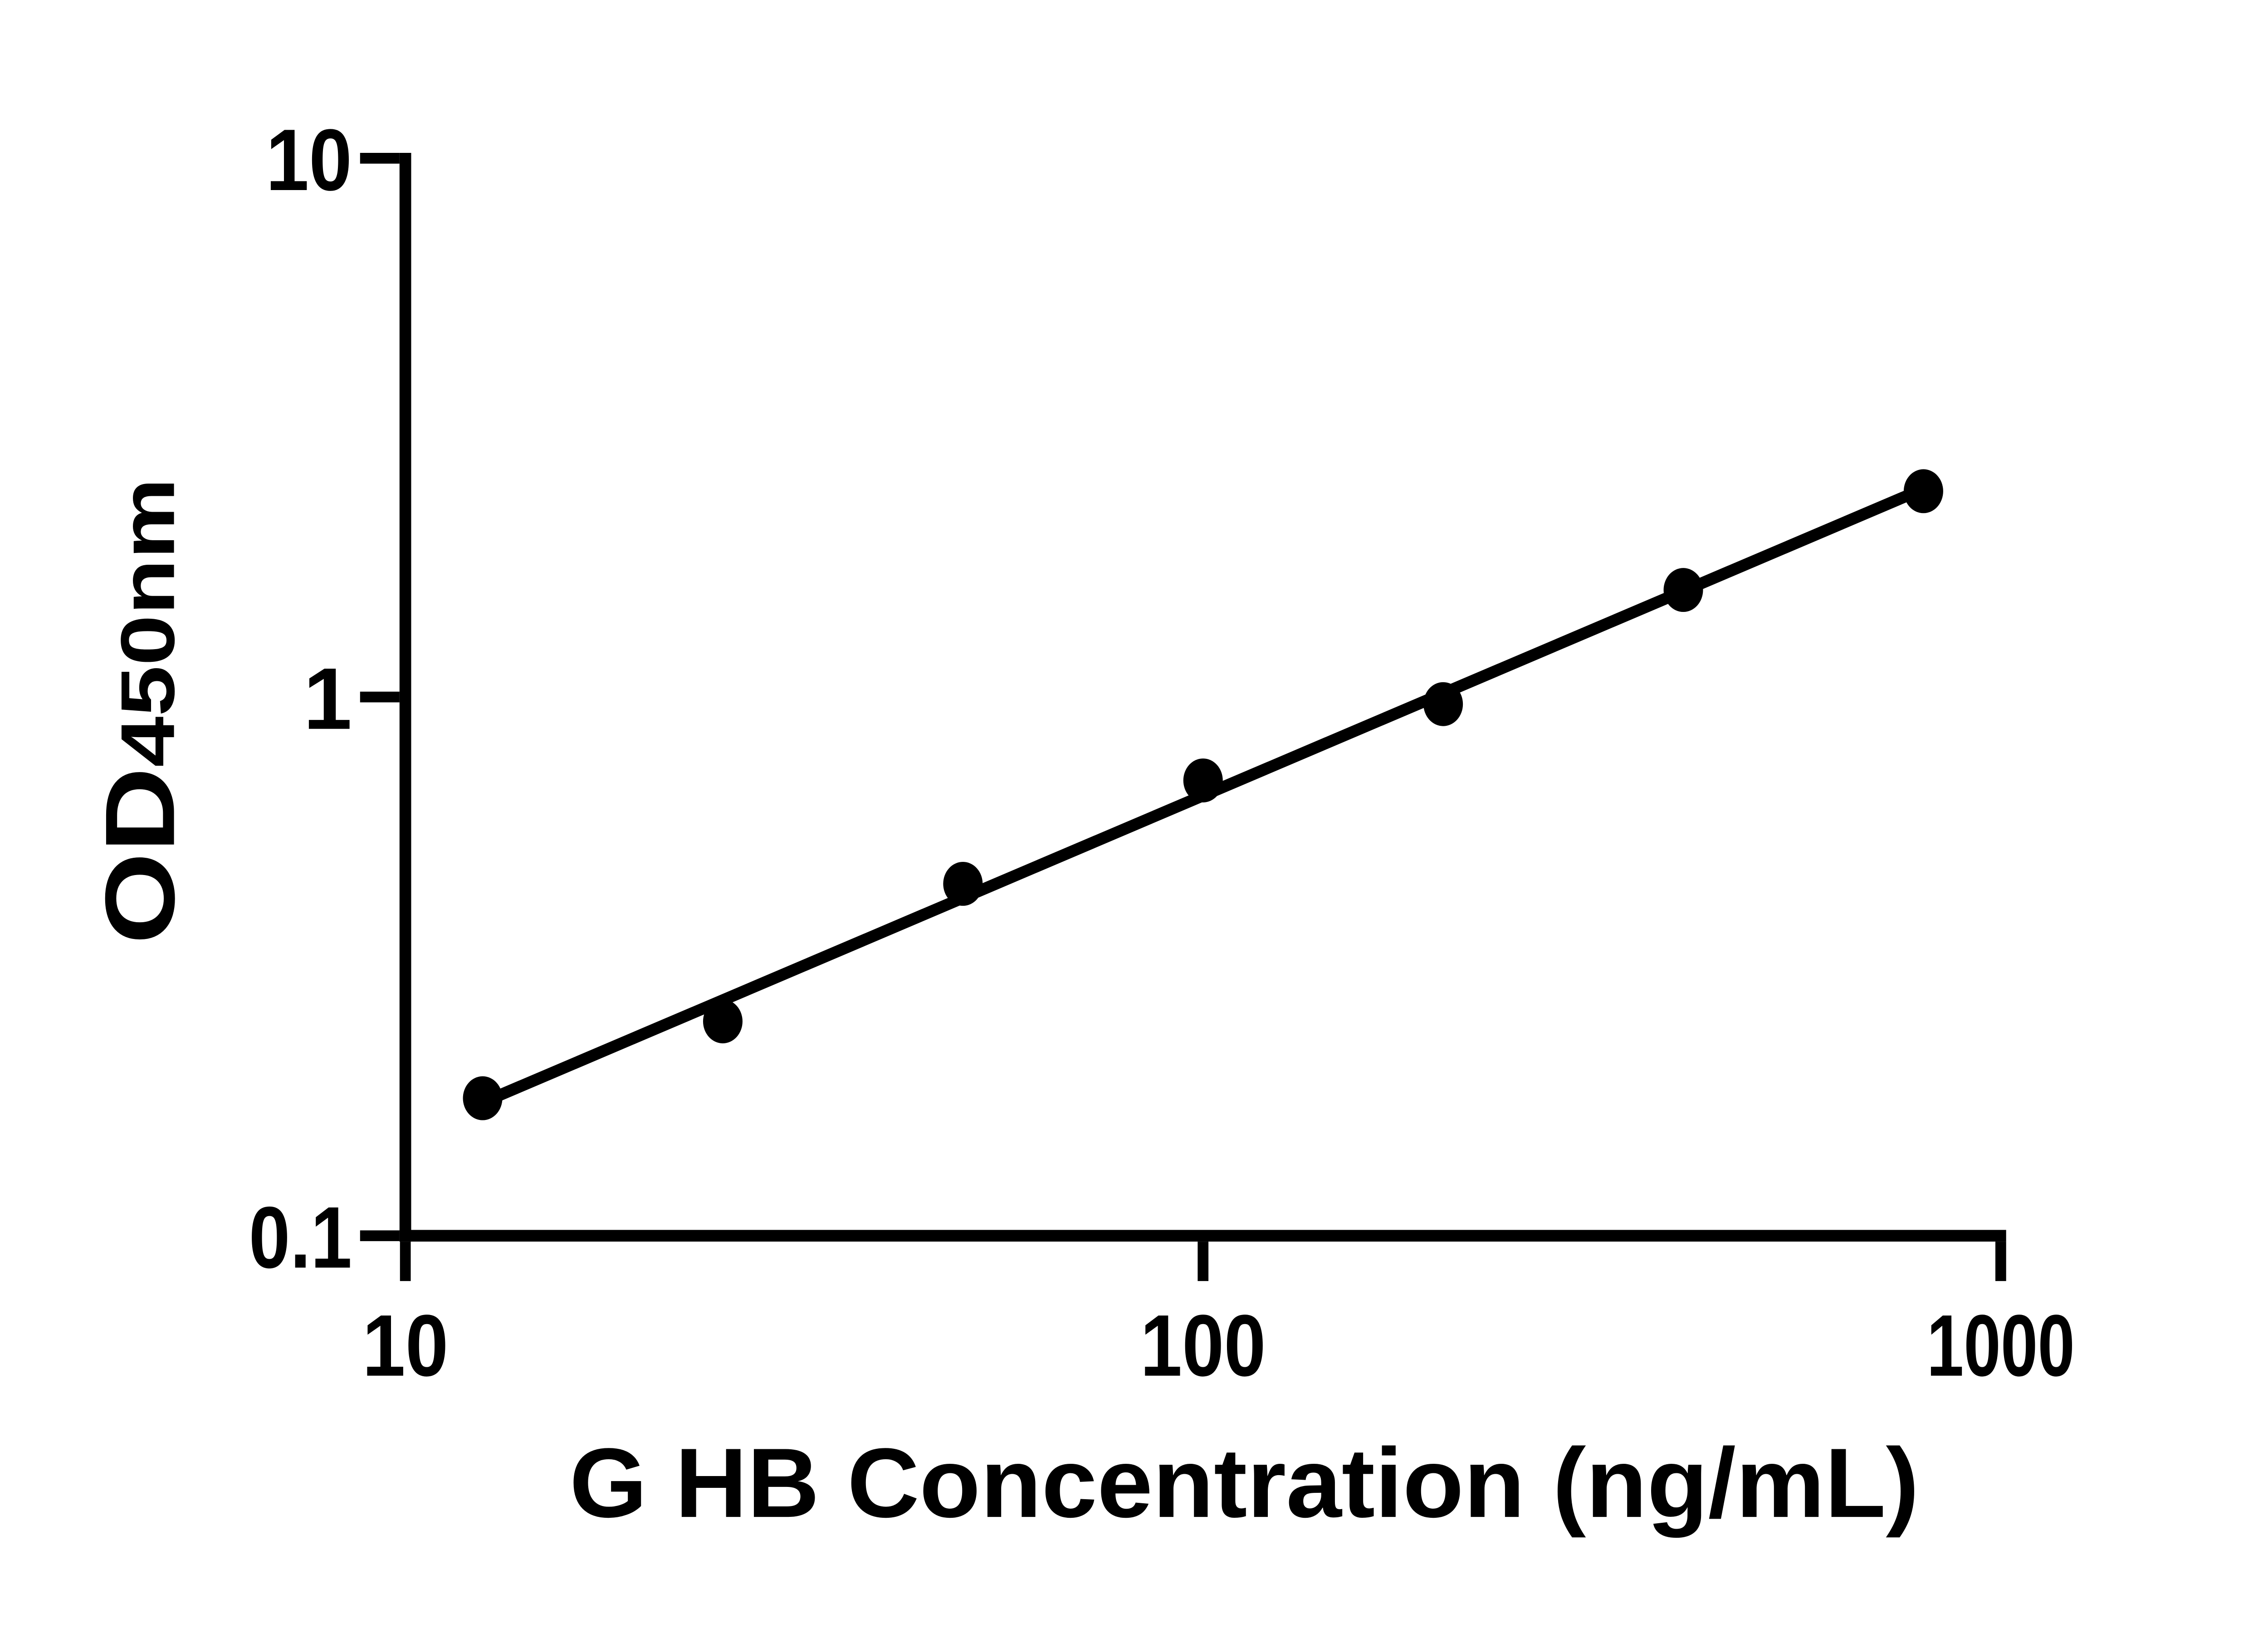  What do you see at coordinates (148, 623) in the screenshot?
I see `y-axis-title-sub: 450nm` at bounding box center [148, 623].